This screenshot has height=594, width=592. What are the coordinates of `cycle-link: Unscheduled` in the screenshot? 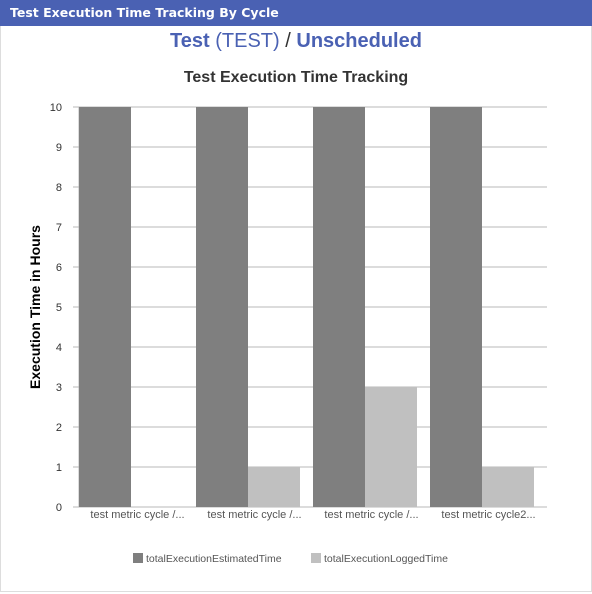 It's located at (359, 41).